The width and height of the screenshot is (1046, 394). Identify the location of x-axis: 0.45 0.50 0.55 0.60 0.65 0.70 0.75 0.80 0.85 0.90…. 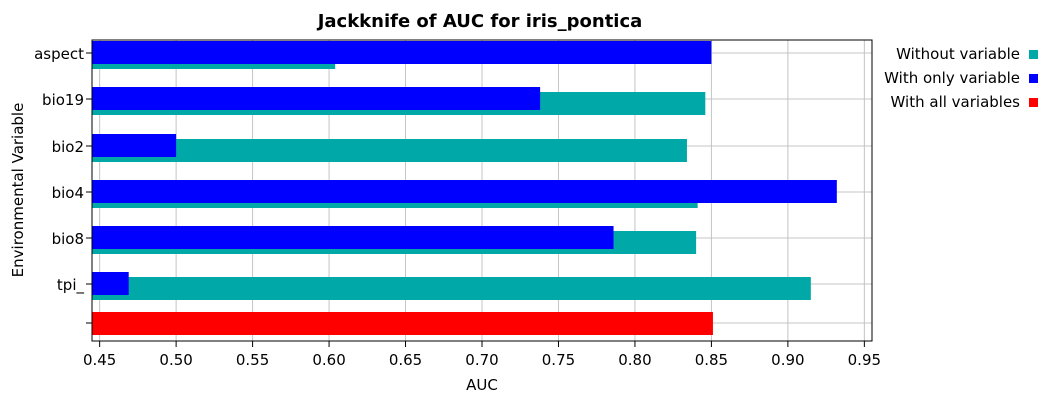
(482, 355).